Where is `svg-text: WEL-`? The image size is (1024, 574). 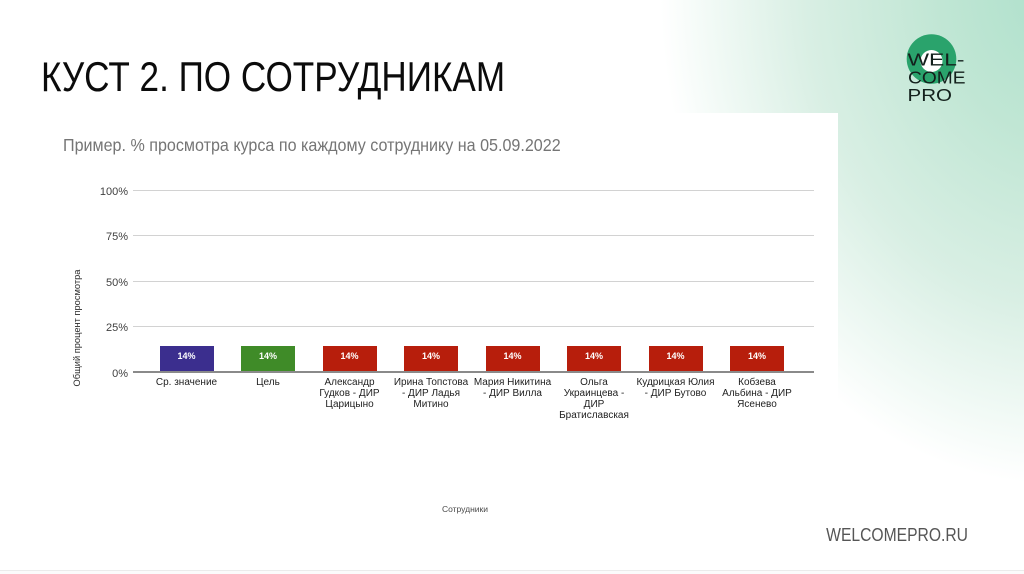 svg-text: WEL- is located at coordinates (936, 59).